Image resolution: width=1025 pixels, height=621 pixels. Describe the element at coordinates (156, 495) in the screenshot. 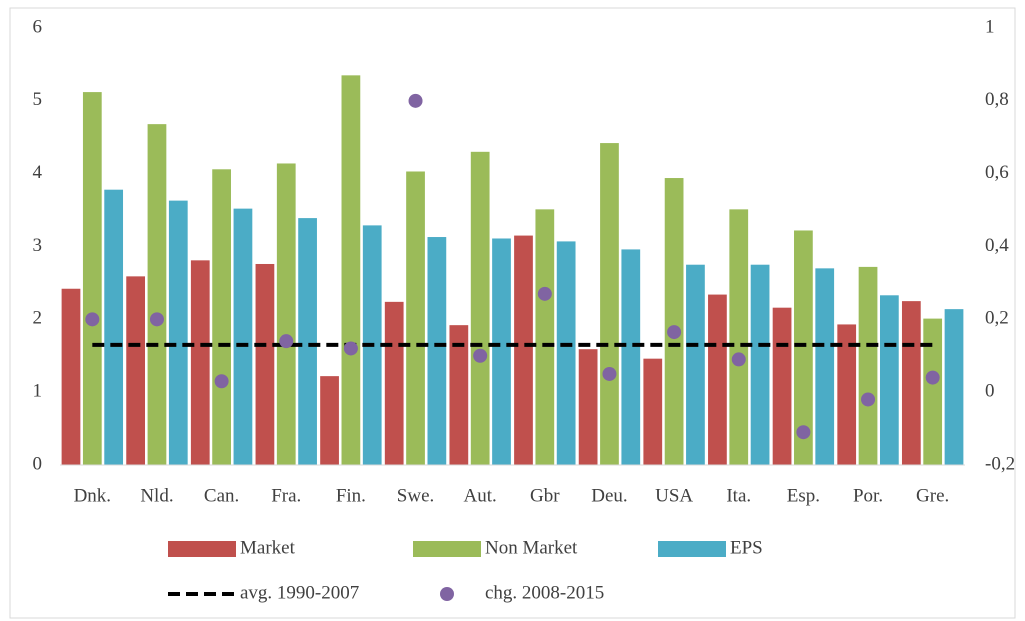

I see `x-tick-label: Nld.` at that location.